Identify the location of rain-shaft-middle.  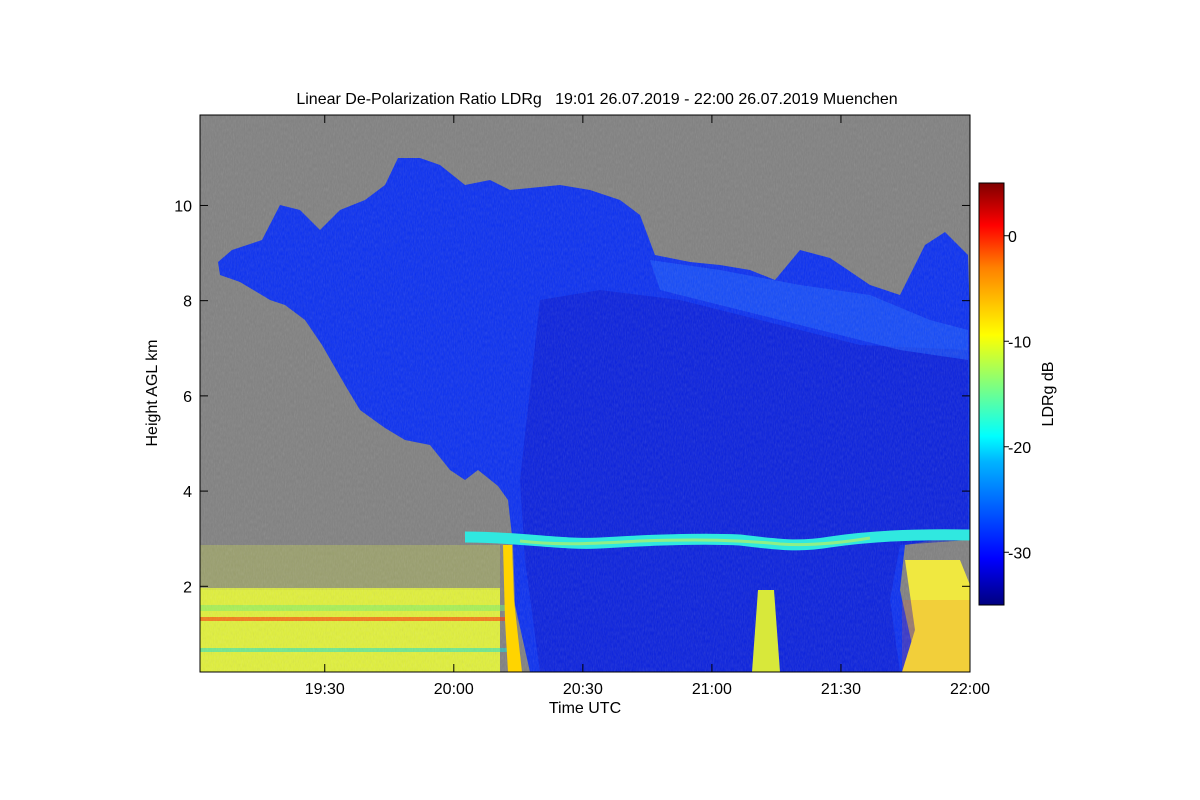
(766, 631).